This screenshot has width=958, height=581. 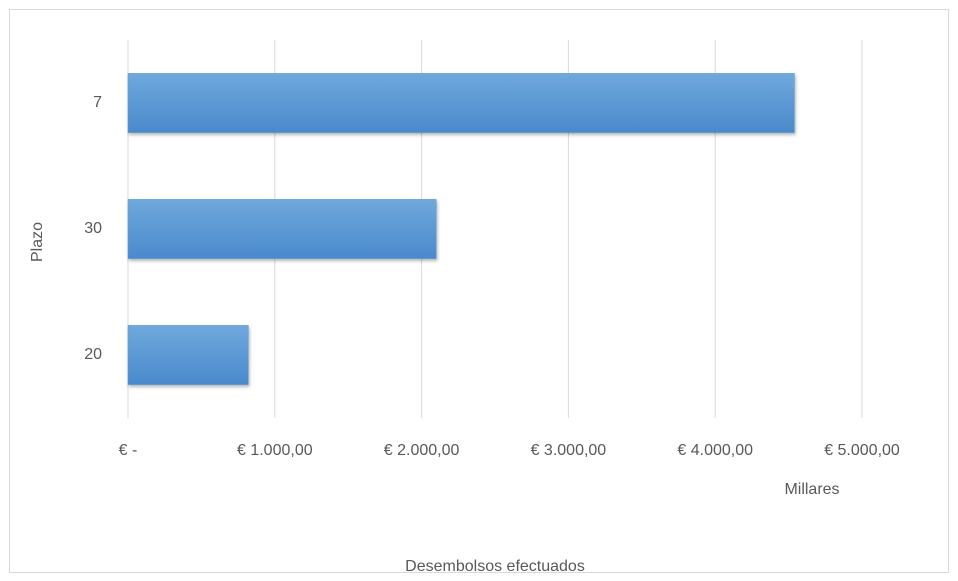 What do you see at coordinates (811, 489) in the screenshot?
I see `display-units-label: Millares` at bounding box center [811, 489].